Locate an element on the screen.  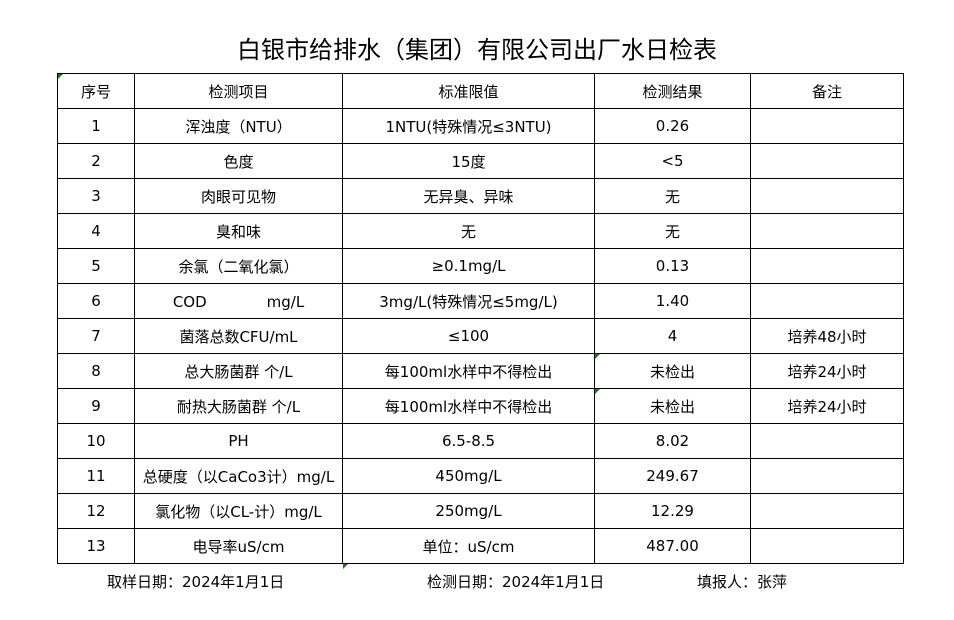
cell-item: 臭和味 is located at coordinates (238, 231).